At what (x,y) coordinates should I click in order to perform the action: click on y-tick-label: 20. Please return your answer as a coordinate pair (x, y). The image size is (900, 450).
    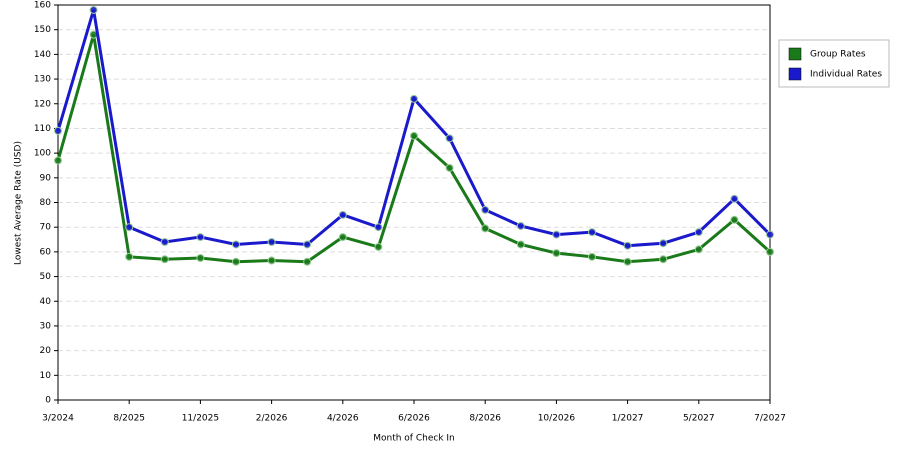
    Looking at the image, I should click on (46, 351).